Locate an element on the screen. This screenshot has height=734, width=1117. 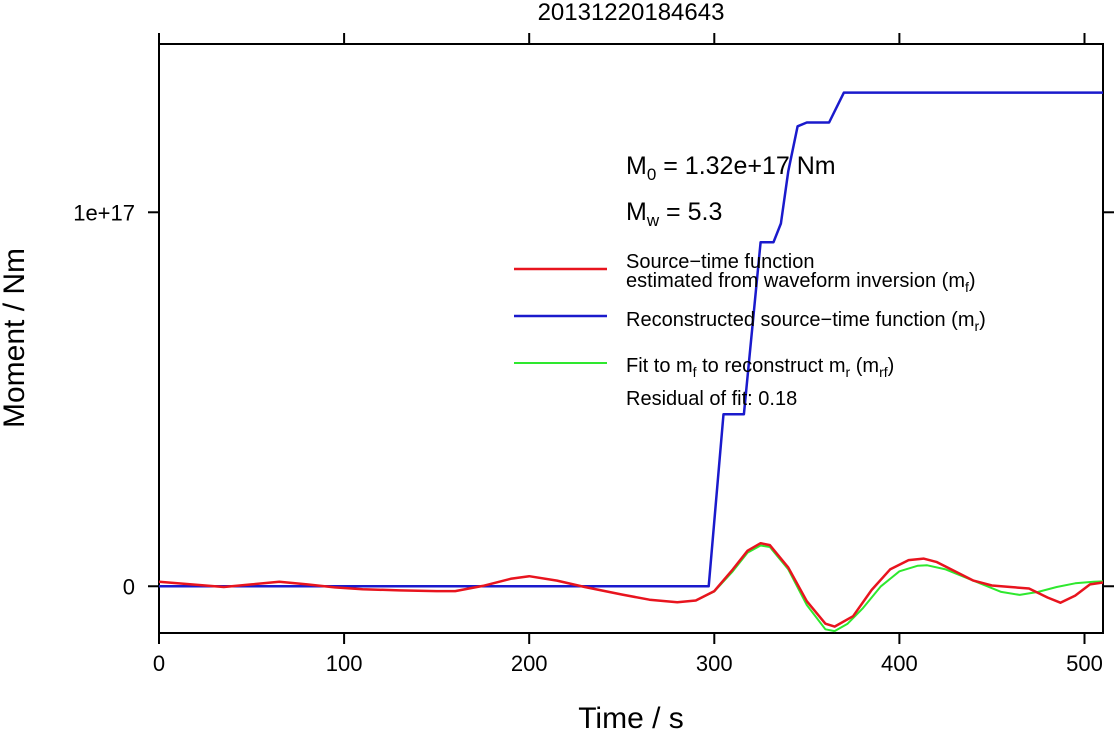
x-tick-label: 200 is located at coordinates (529, 663).